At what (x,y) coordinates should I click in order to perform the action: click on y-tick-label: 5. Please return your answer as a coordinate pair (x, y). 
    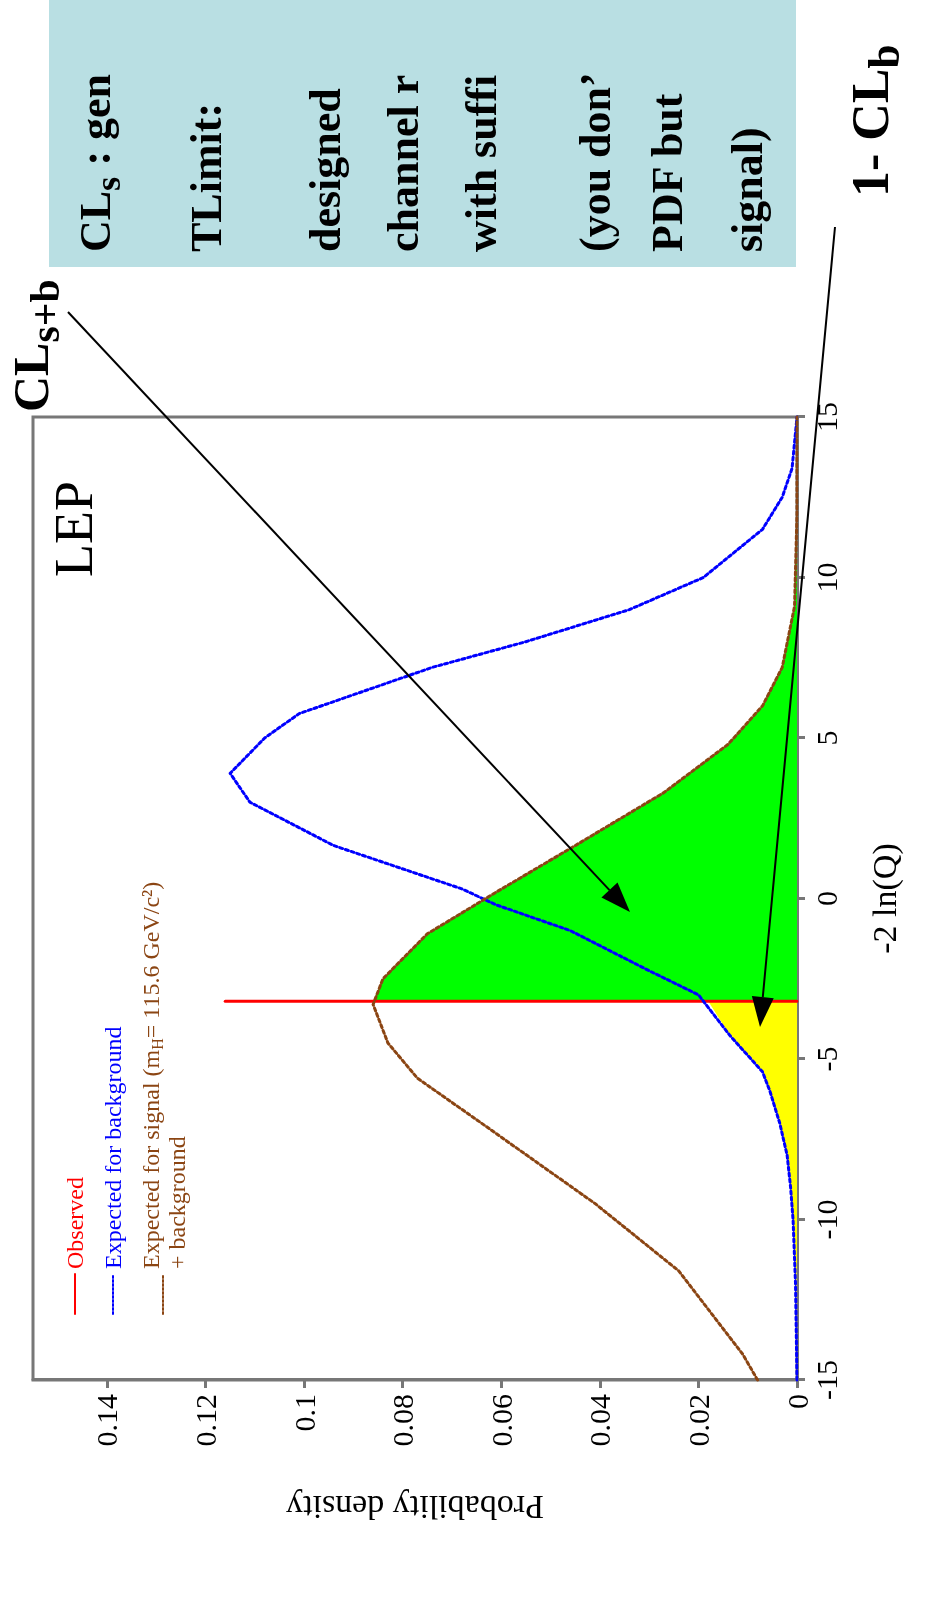
    Looking at the image, I should click on (826, 738).